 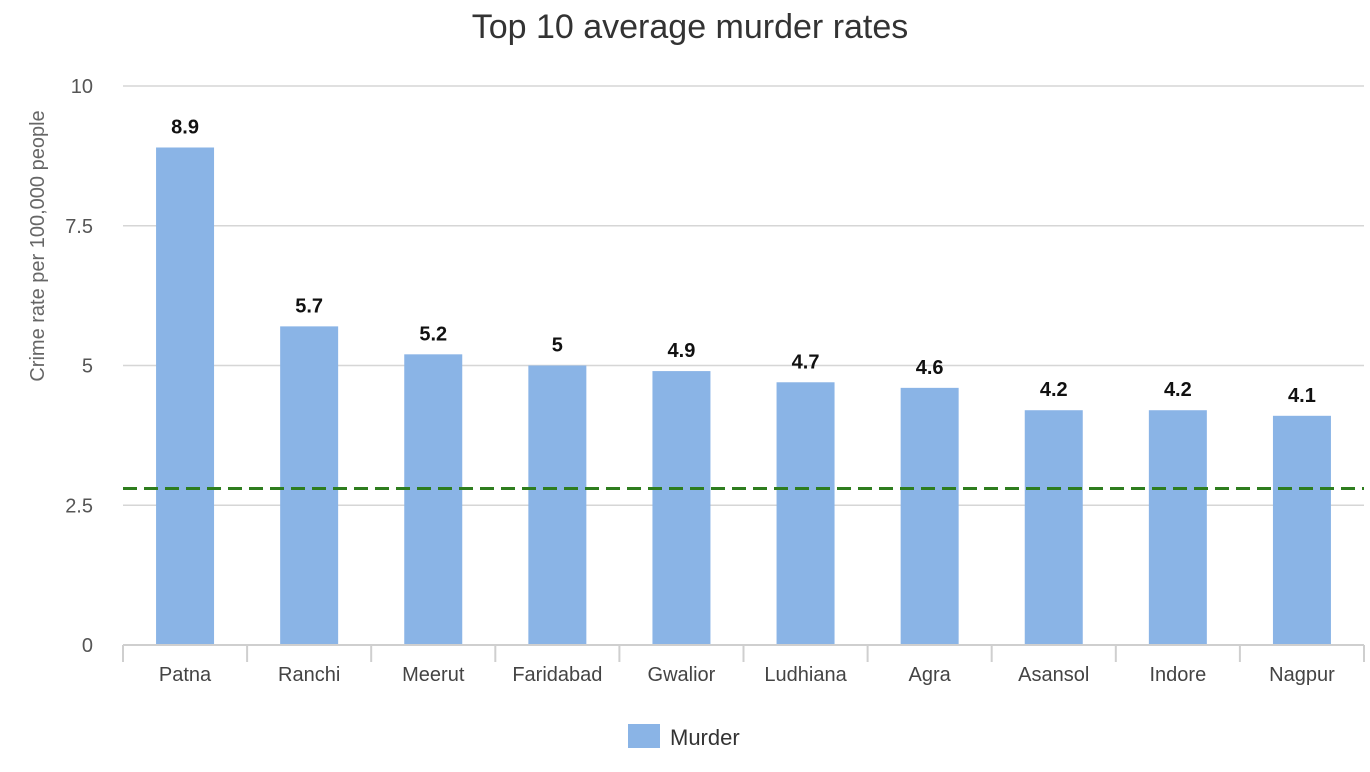 I want to click on data-label: 4.1, so click(x=1302, y=396).